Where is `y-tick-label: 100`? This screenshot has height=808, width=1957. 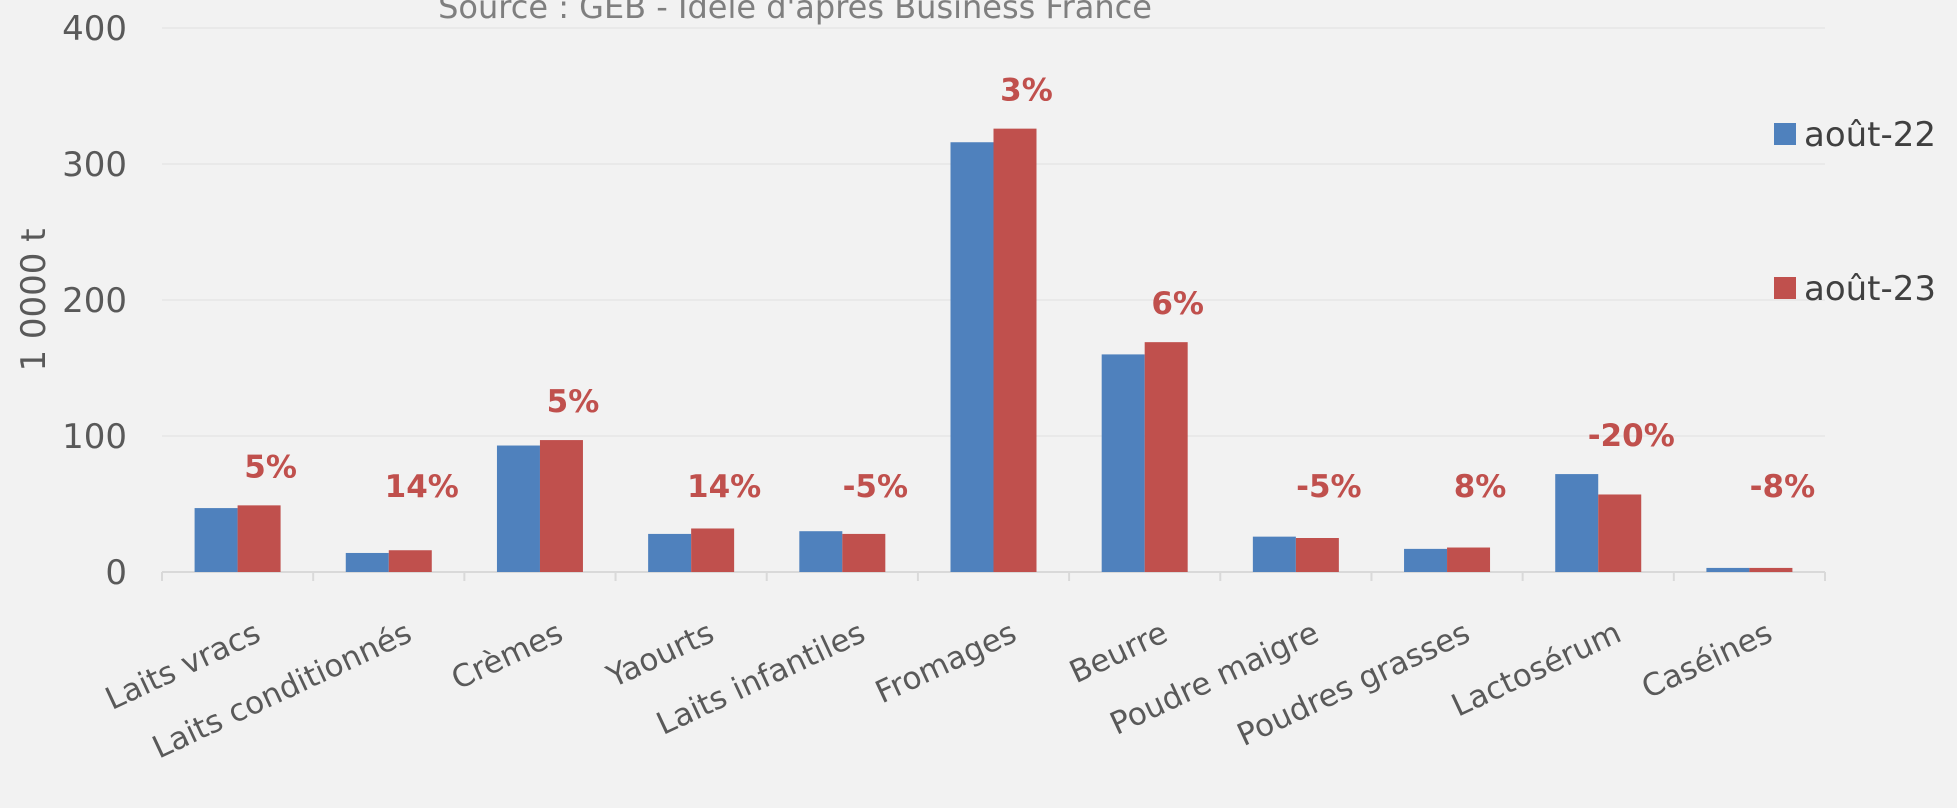 y-tick-label: 100 is located at coordinates (94, 437).